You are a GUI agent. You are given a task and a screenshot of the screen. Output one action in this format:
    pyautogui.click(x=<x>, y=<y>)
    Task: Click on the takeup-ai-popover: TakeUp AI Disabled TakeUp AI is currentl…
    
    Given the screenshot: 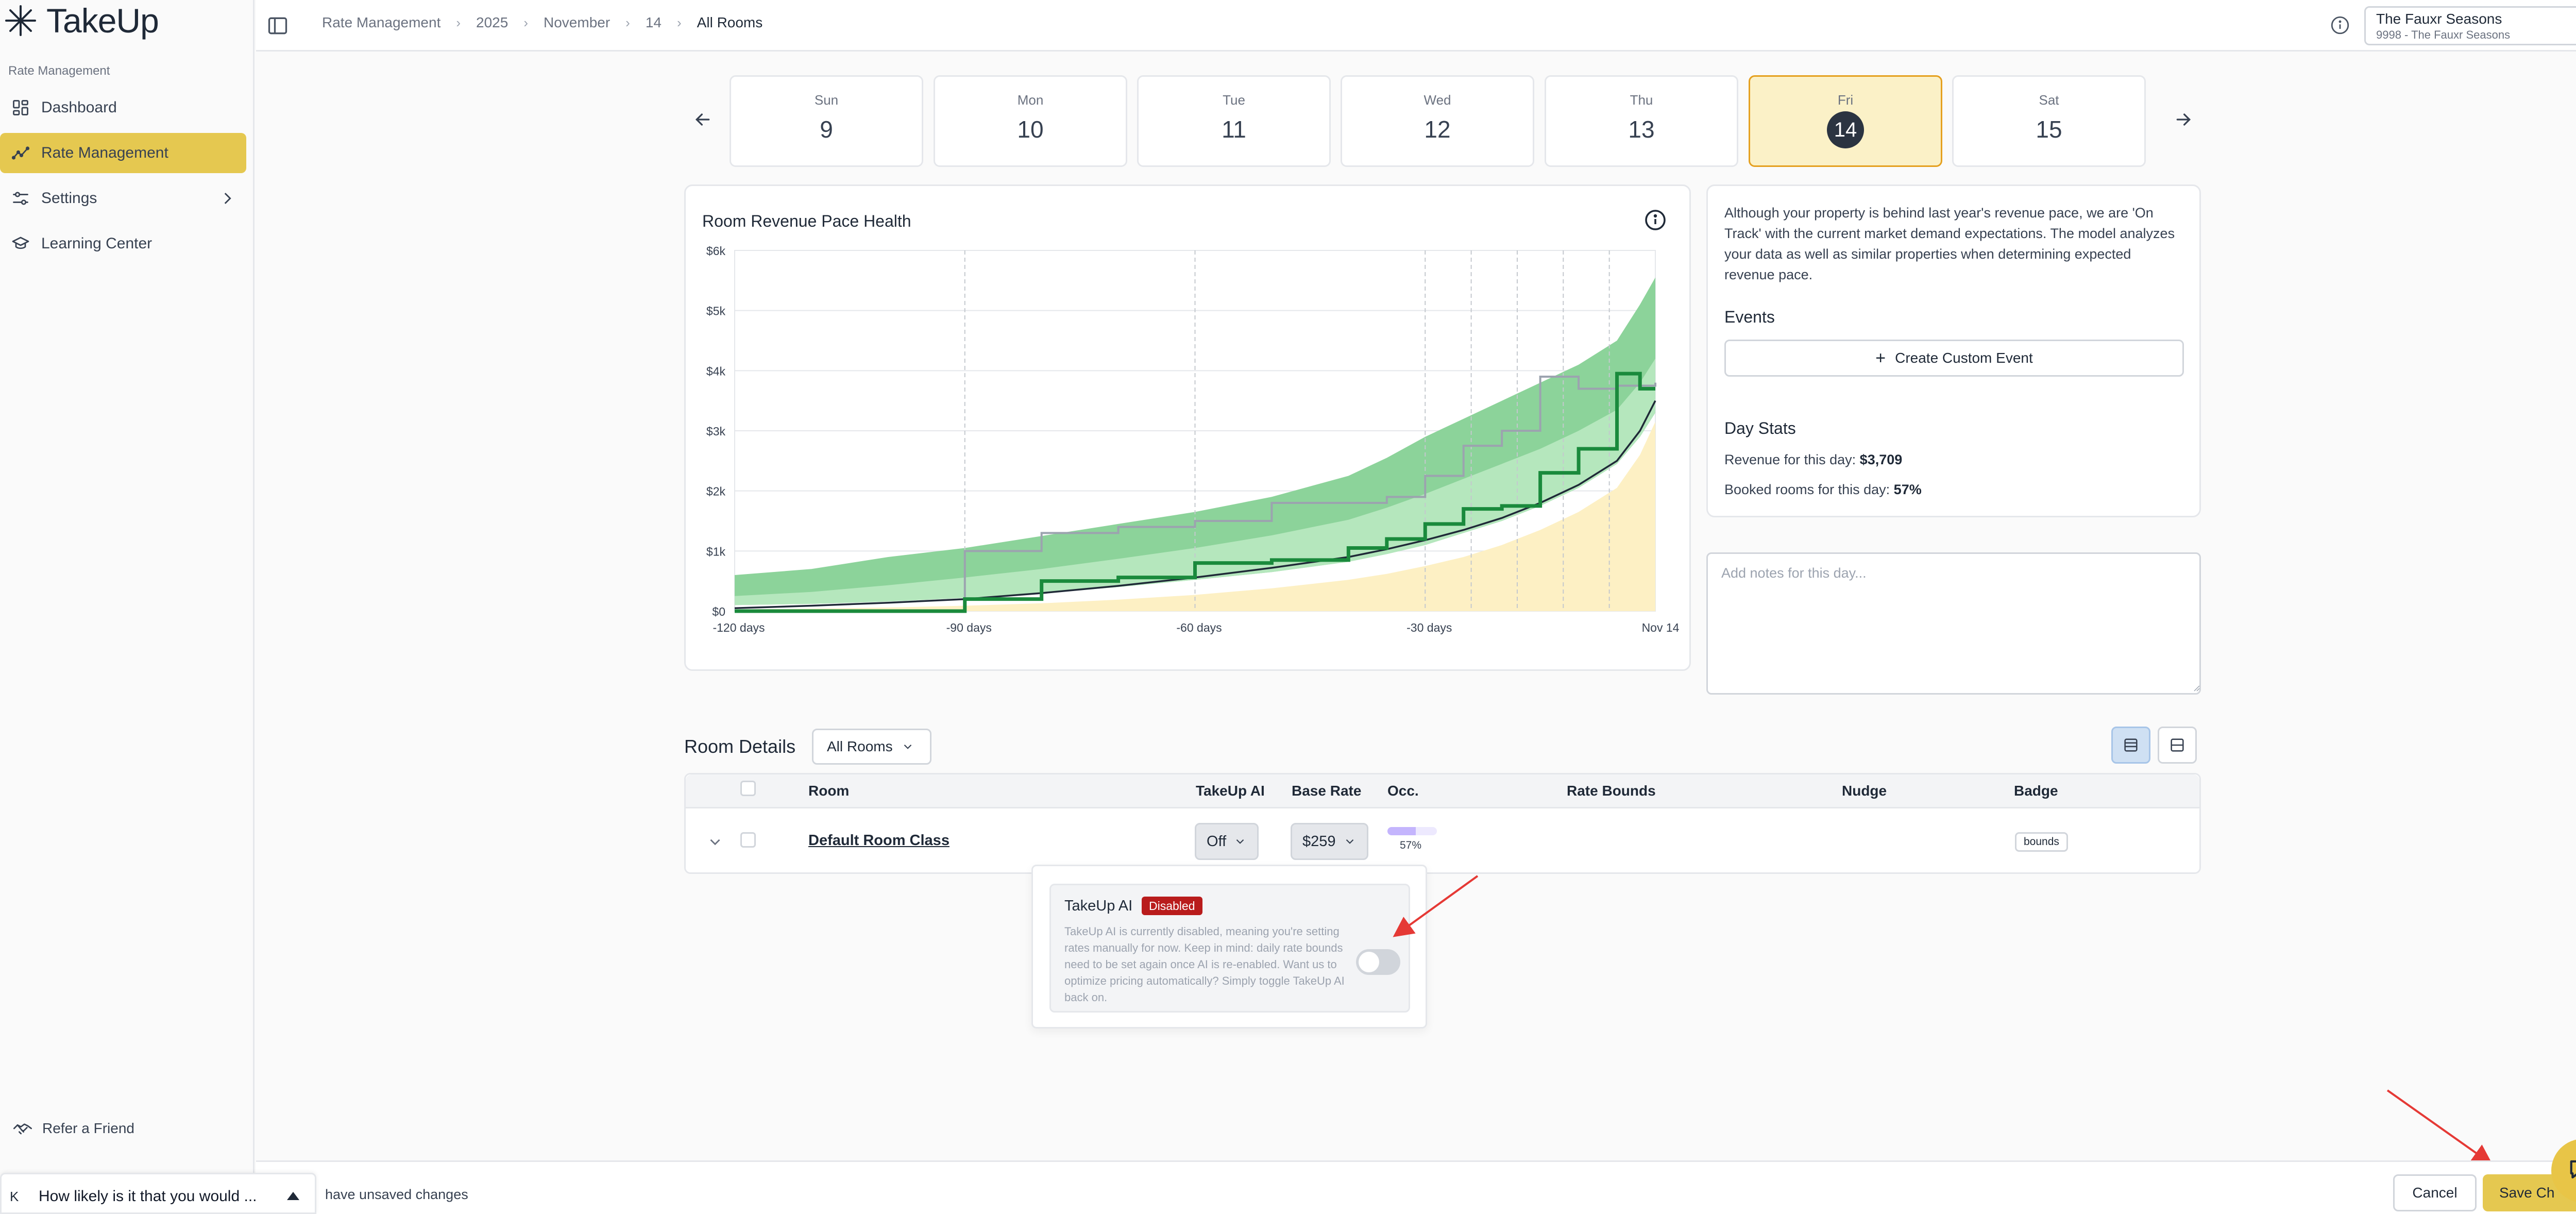 What is the action you would take?
    pyautogui.click(x=1229, y=946)
    